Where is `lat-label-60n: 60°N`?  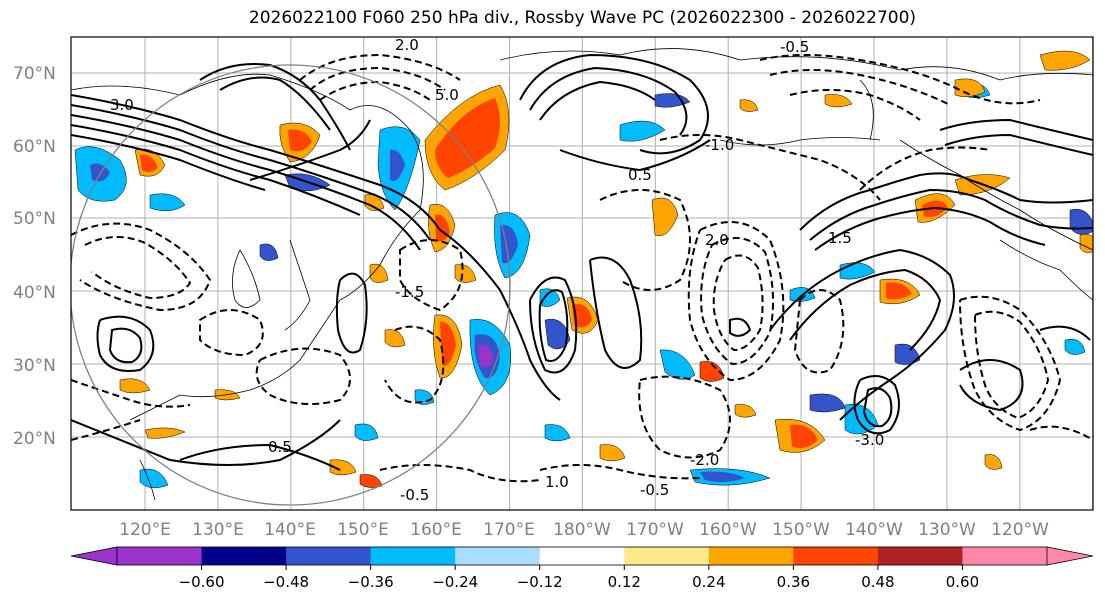
lat-label-60n: 60°N is located at coordinates (34, 147).